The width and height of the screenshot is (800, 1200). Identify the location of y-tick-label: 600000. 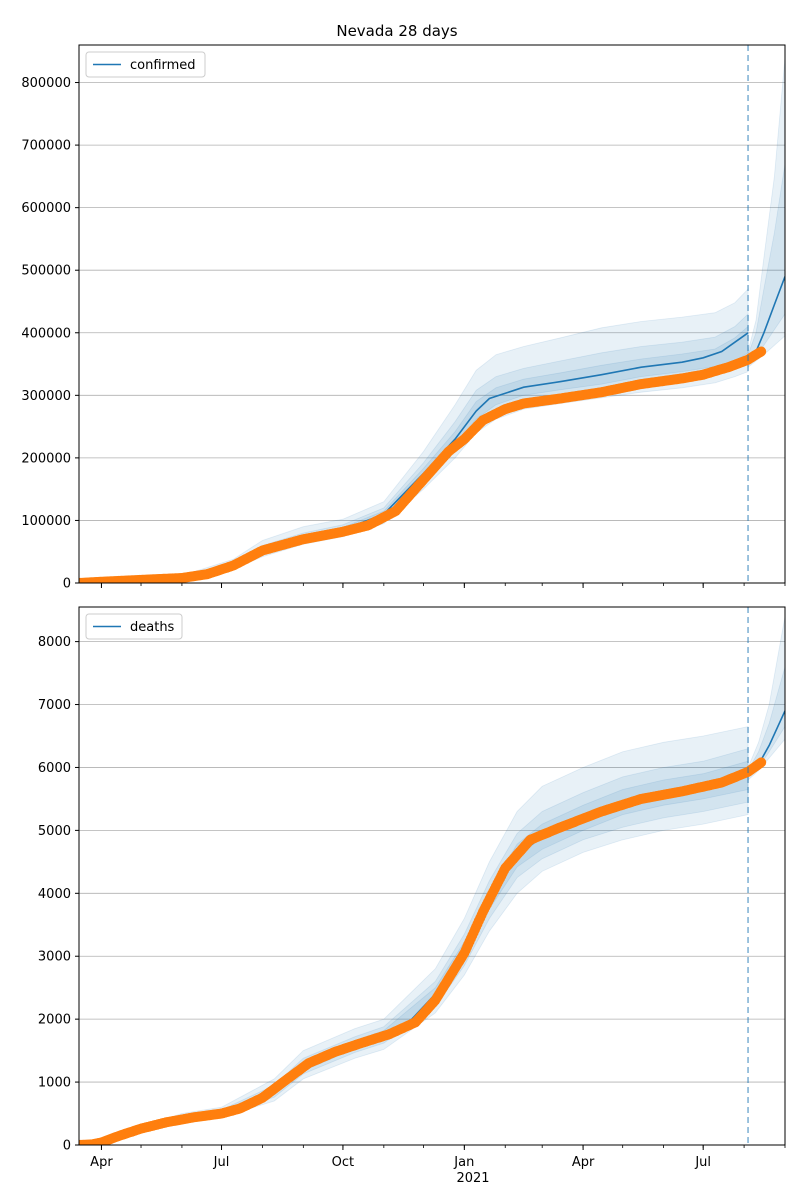
(46, 208).